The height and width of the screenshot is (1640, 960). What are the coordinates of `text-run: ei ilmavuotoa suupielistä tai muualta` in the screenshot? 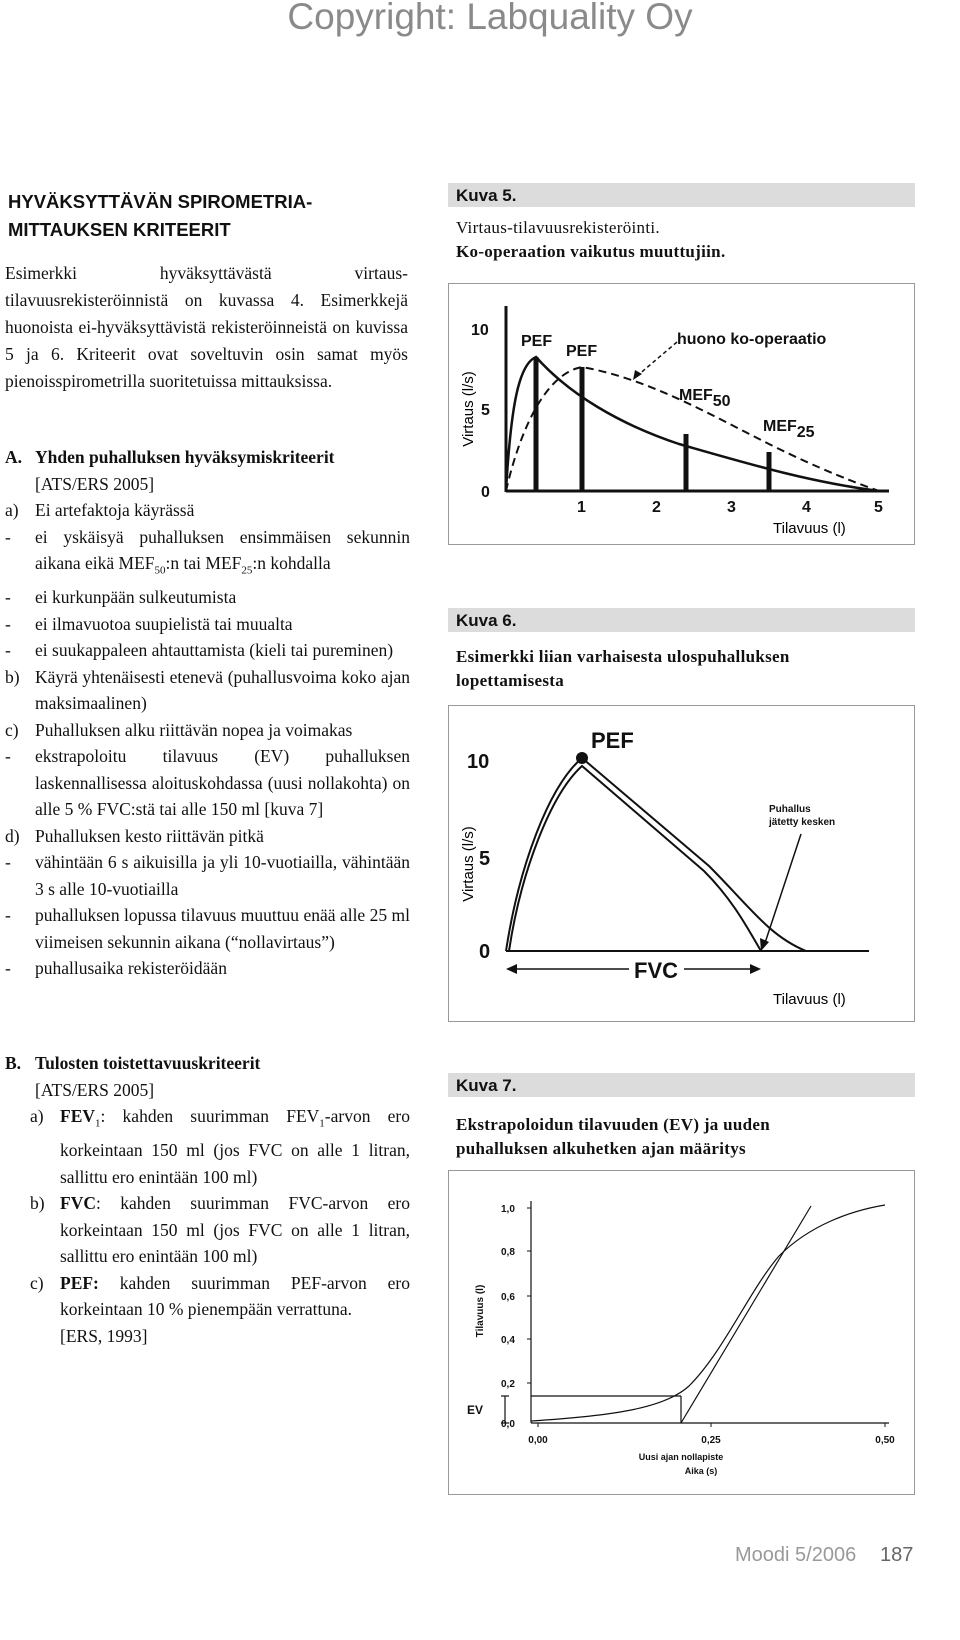 It's located at (164, 623).